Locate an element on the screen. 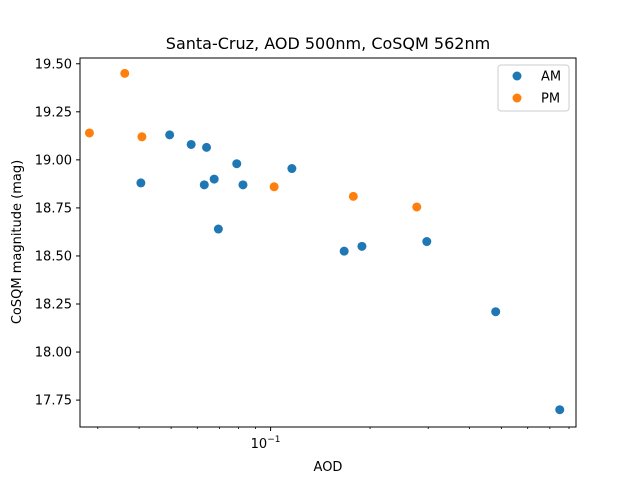 The height and width of the screenshot is (480, 640). legend-marker-am is located at coordinates (517, 76).